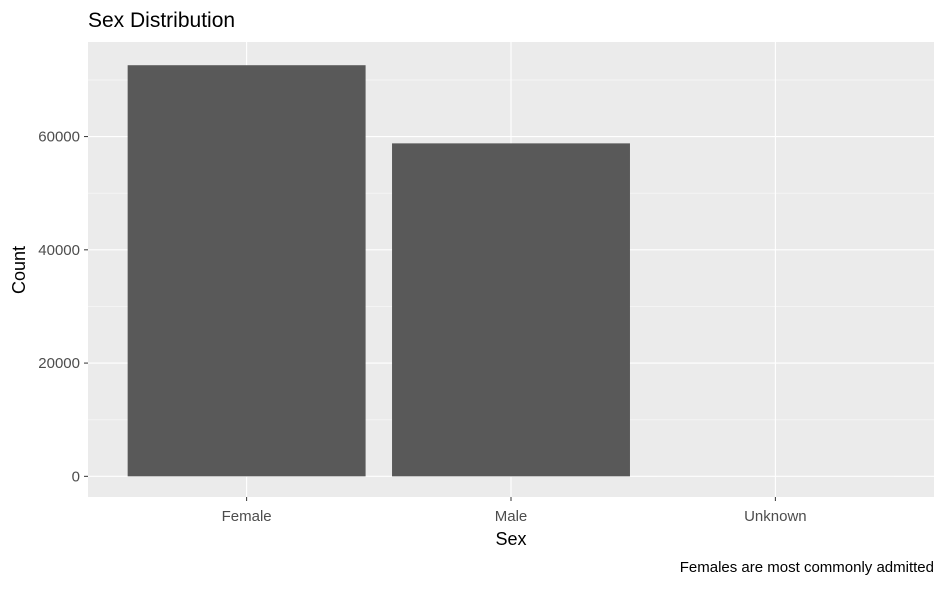 The width and height of the screenshot is (944, 589). What do you see at coordinates (63, 307) in the screenshot?
I see `y-axis-ticks: 0 20000 40000 60000` at bounding box center [63, 307].